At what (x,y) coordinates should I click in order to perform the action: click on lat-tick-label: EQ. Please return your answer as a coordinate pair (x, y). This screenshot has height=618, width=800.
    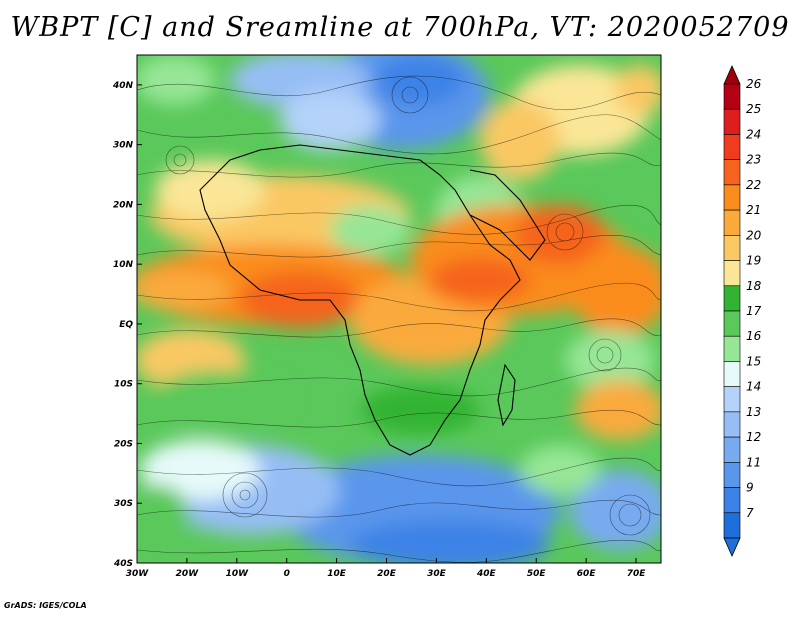
    Looking at the image, I should click on (126, 325).